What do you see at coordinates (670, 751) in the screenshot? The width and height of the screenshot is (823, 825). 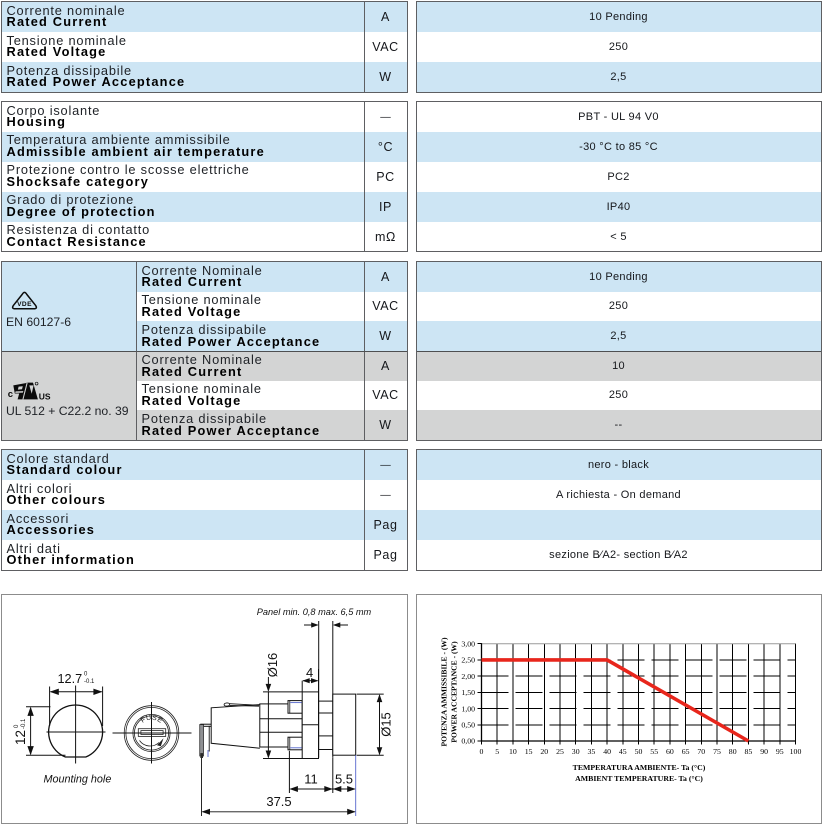 I see `svg-text: 60` at bounding box center [670, 751].